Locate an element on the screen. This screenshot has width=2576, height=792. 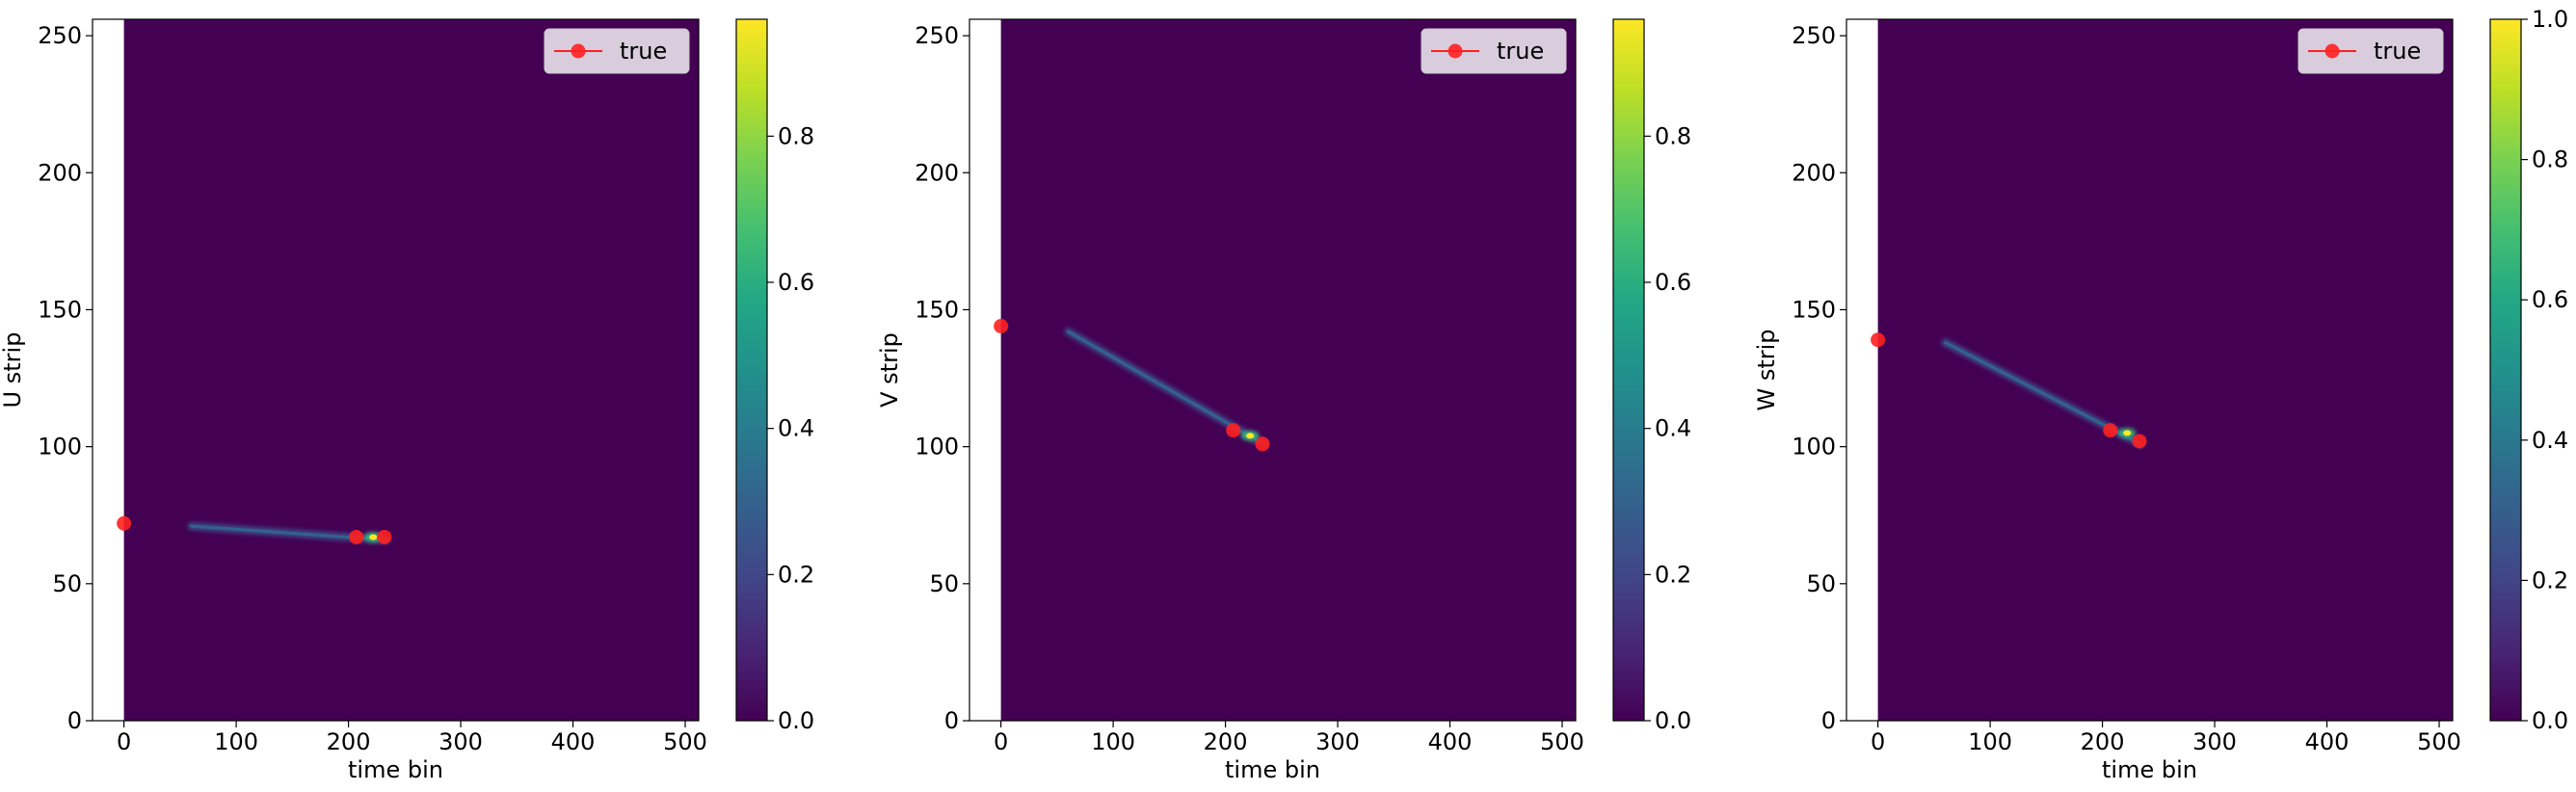
y-axis-label: U strip is located at coordinates (13, 370).